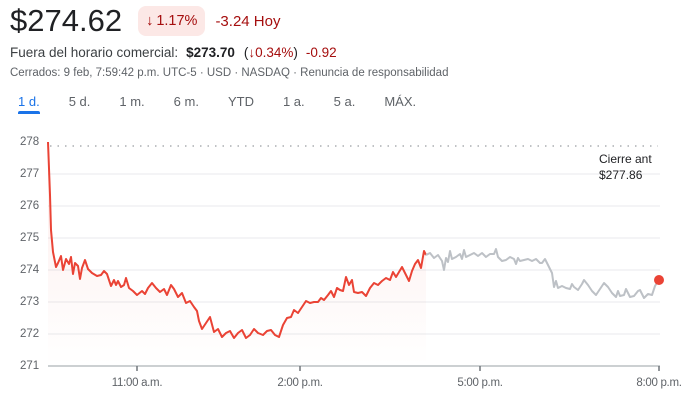 Image resolution: width=695 pixels, height=401 pixels. Describe the element at coordinates (30, 142) in the screenshot. I see `y-tick-label: 278` at that location.